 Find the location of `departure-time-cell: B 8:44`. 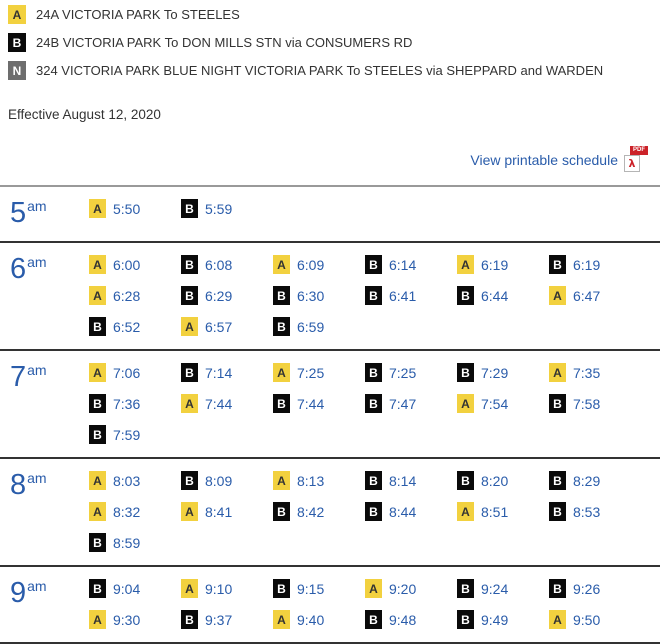

departure-time-cell: B 8:44 is located at coordinates (411, 511).